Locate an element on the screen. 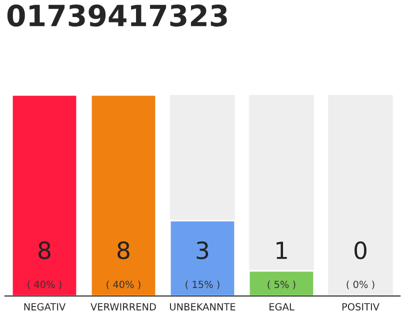 This screenshot has width=410, height=320. data-label: 3 ( 15% ) is located at coordinates (203, 265).